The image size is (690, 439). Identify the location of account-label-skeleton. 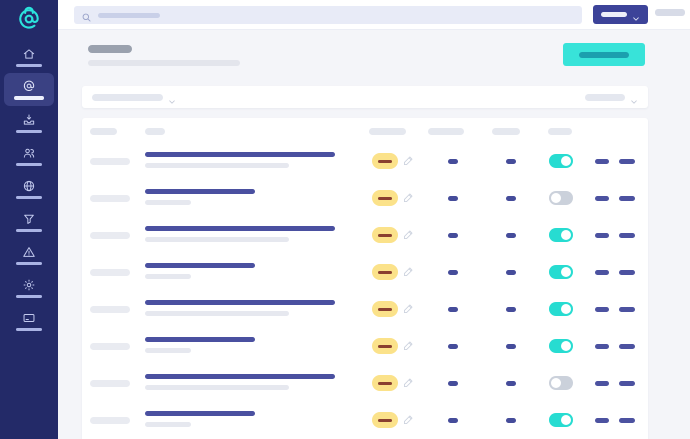
(670, 12).